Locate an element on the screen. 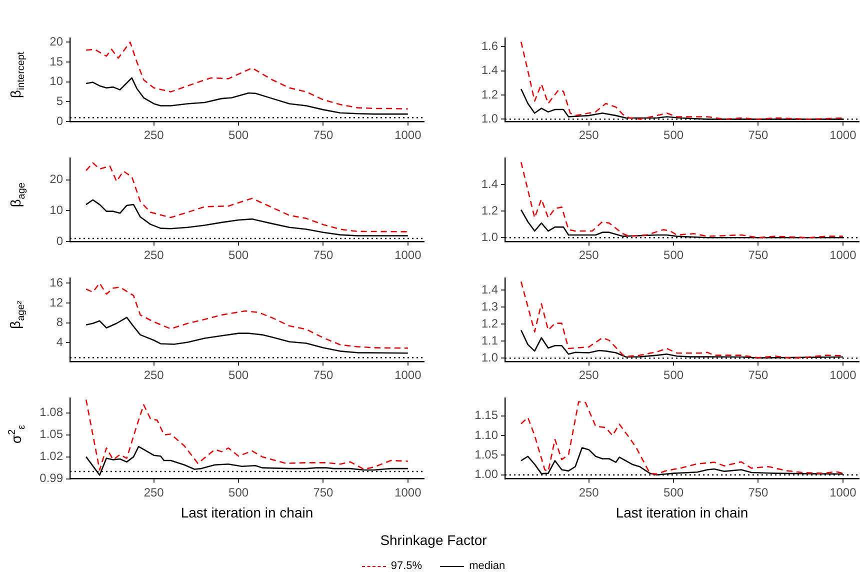 This screenshot has height=578, width=867. y-tick-label: 15 is located at coordinates (57, 61).